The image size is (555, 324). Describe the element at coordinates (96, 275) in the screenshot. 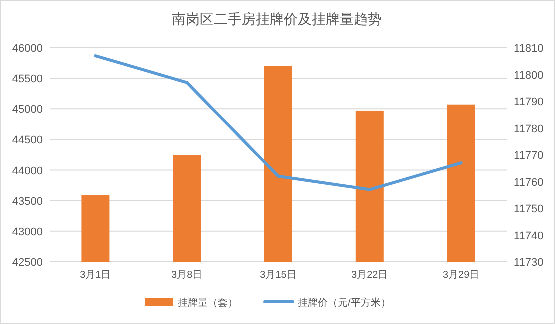

I see `x-tick-label: 3月1日` at that location.